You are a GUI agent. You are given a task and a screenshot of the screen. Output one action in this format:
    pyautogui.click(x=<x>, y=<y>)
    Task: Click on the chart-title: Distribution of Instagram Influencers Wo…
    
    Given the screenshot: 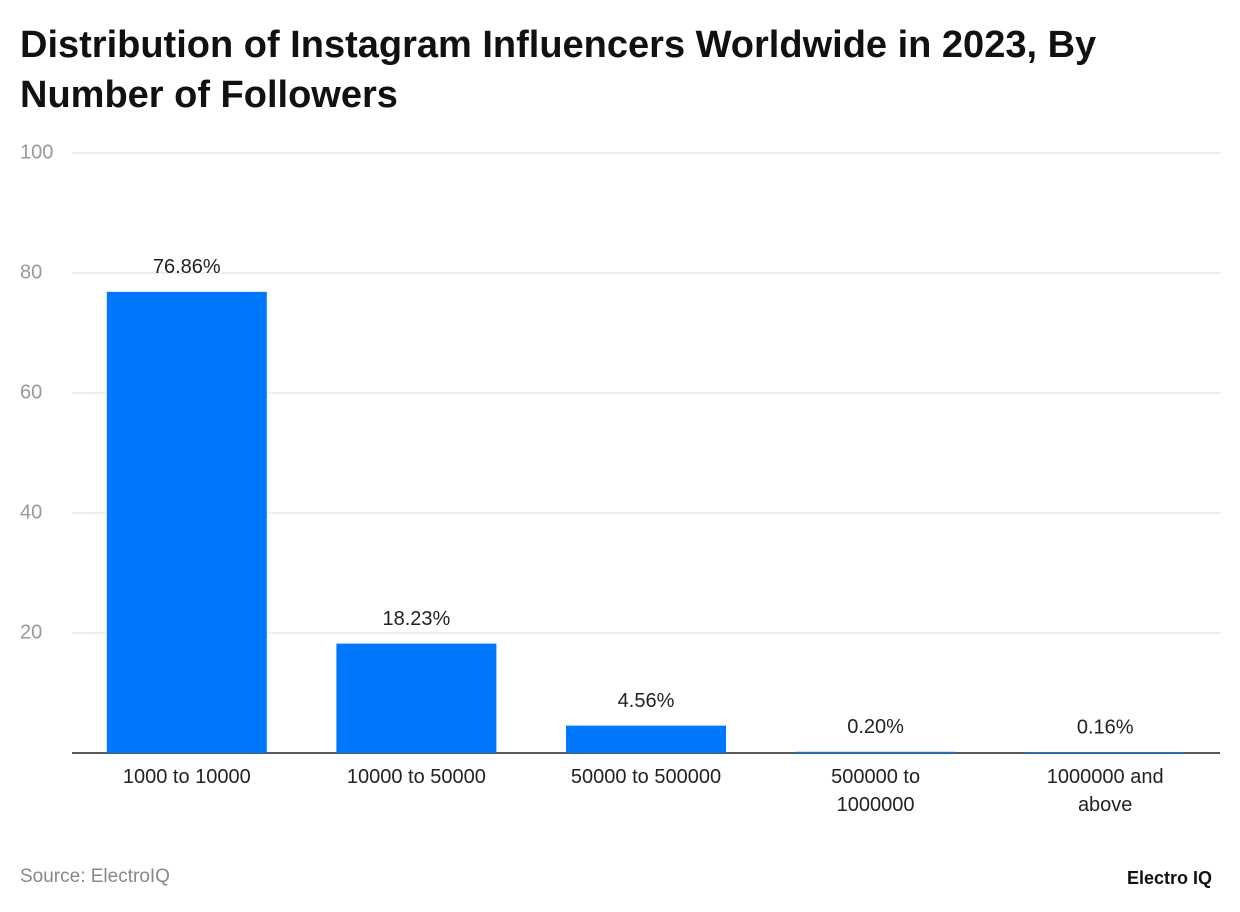 What is the action you would take?
    pyautogui.click(x=558, y=70)
    